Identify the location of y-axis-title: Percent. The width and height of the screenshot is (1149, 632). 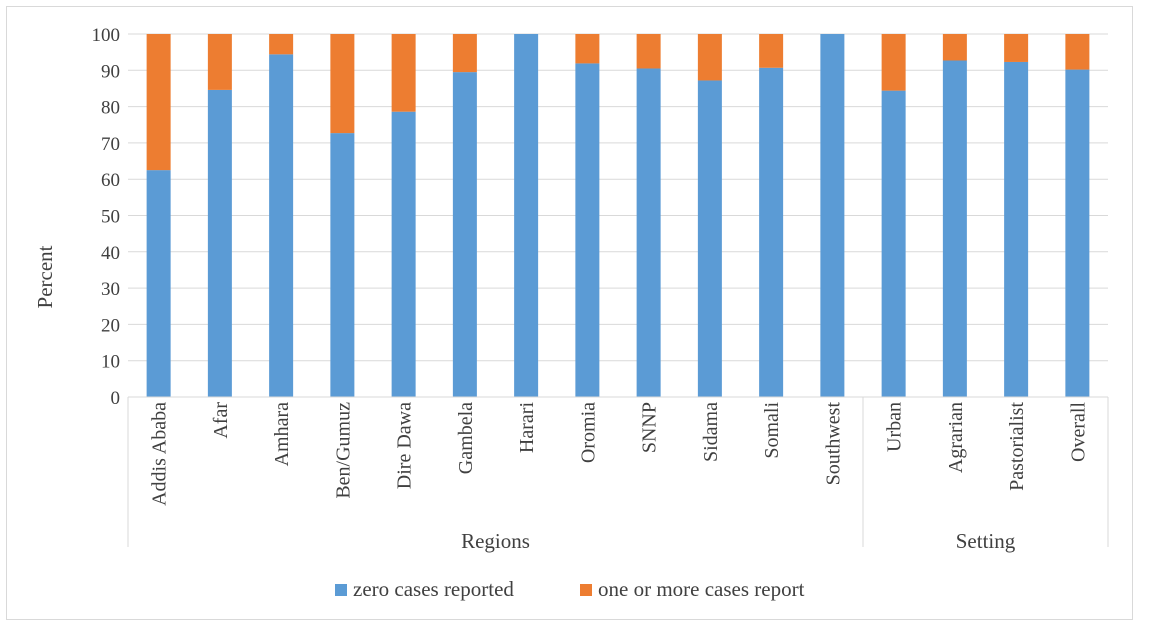
(45, 276).